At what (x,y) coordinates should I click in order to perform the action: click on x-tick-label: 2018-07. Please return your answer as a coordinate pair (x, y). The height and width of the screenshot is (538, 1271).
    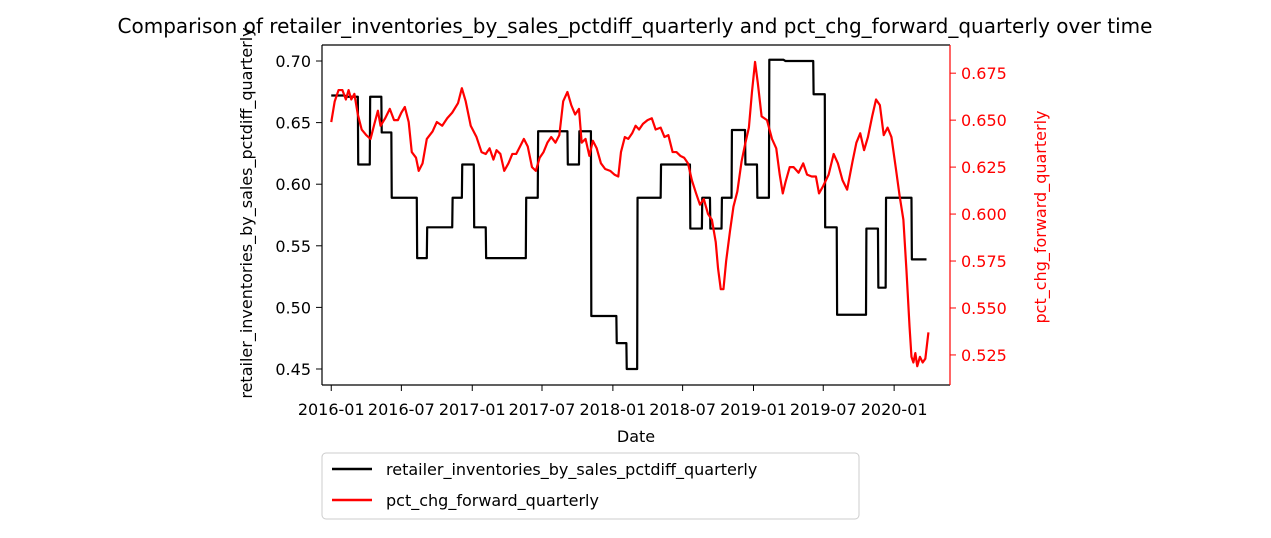
    Looking at the image, I should click on (682, 409).